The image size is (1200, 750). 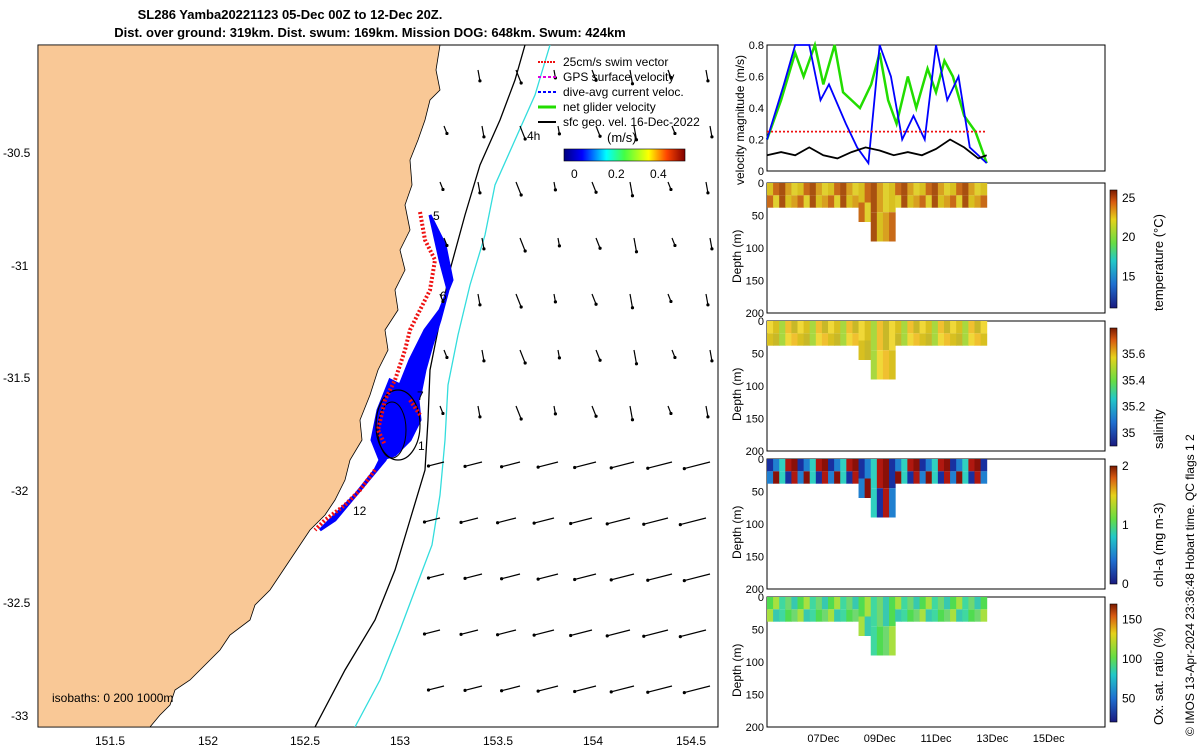 I want to click on glider-track, so click(x=383, y=371).